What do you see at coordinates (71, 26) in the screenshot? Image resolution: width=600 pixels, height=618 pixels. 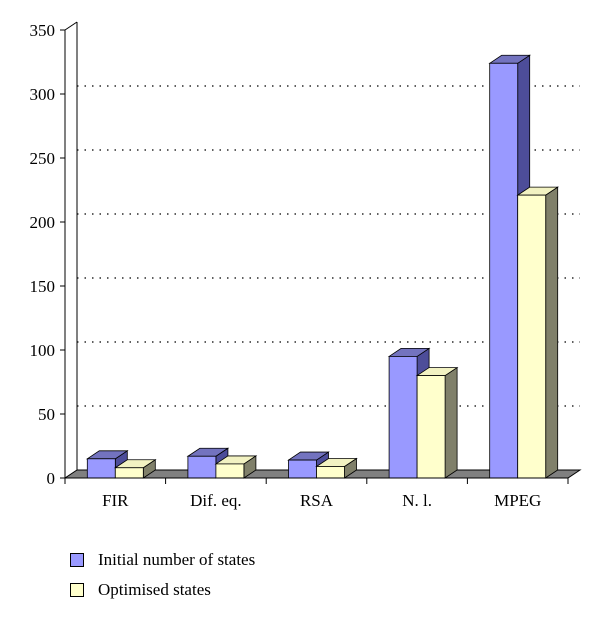 I see `y-axis-top-edge` at bounding box center [71, 26].